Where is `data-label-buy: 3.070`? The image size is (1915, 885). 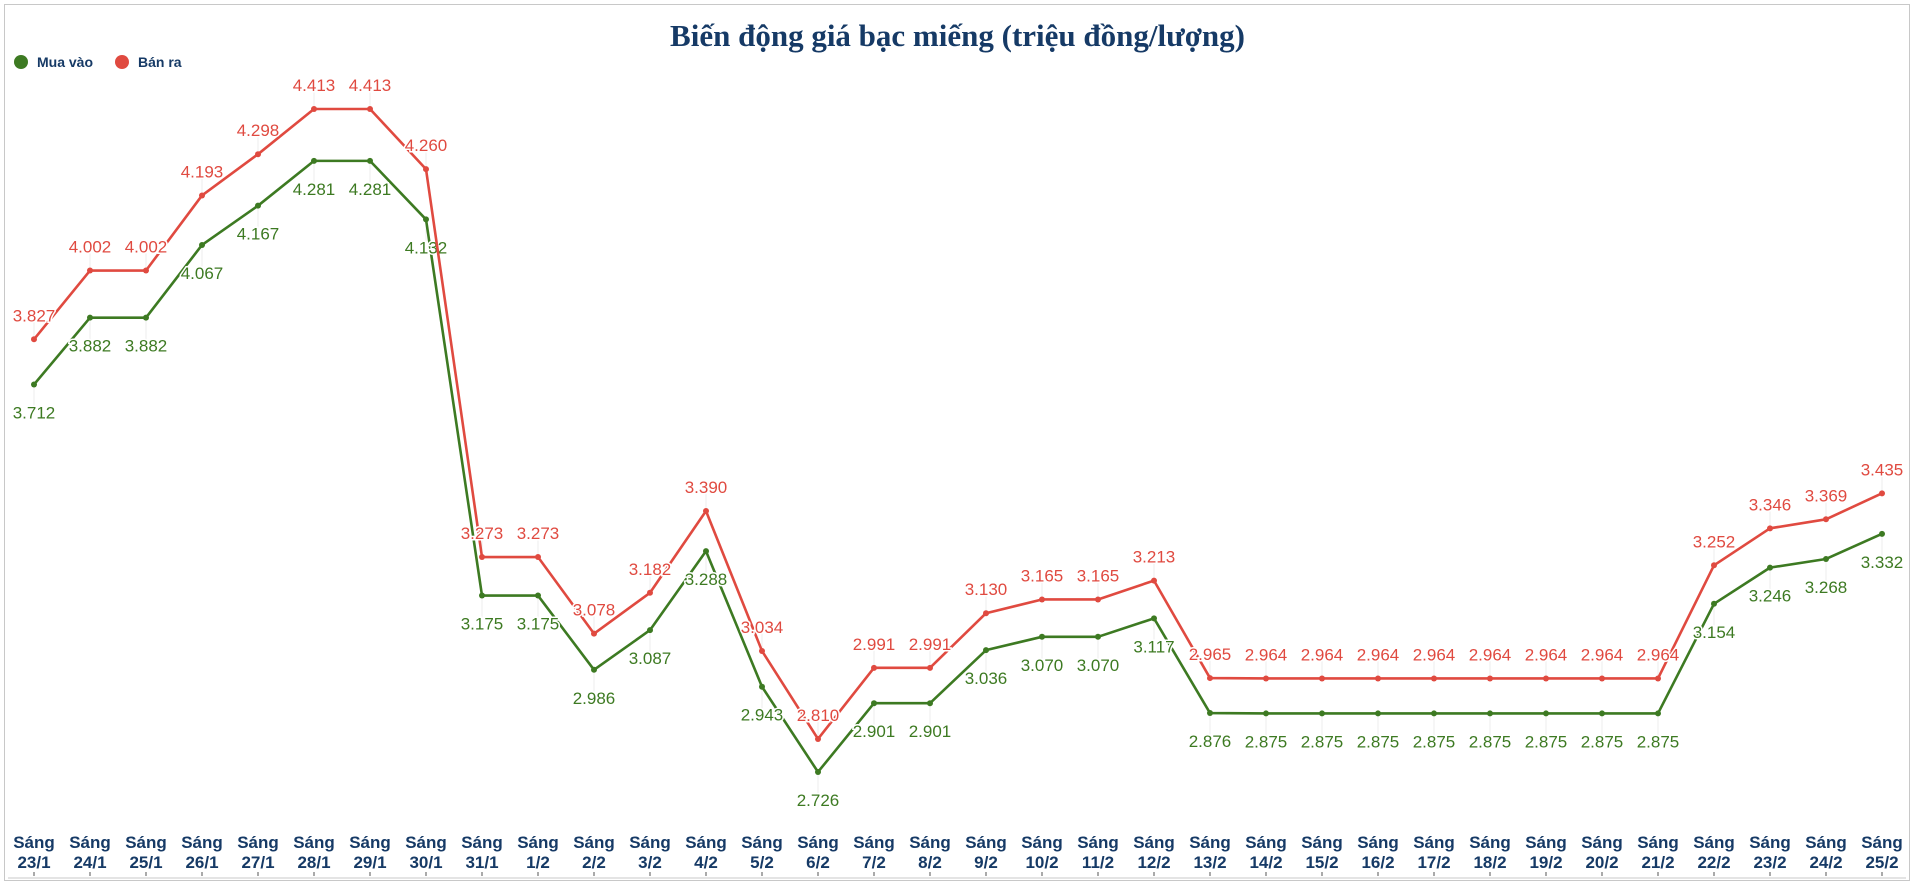 data-label-buy: 3.070 is located at coordinates (1042, 665).